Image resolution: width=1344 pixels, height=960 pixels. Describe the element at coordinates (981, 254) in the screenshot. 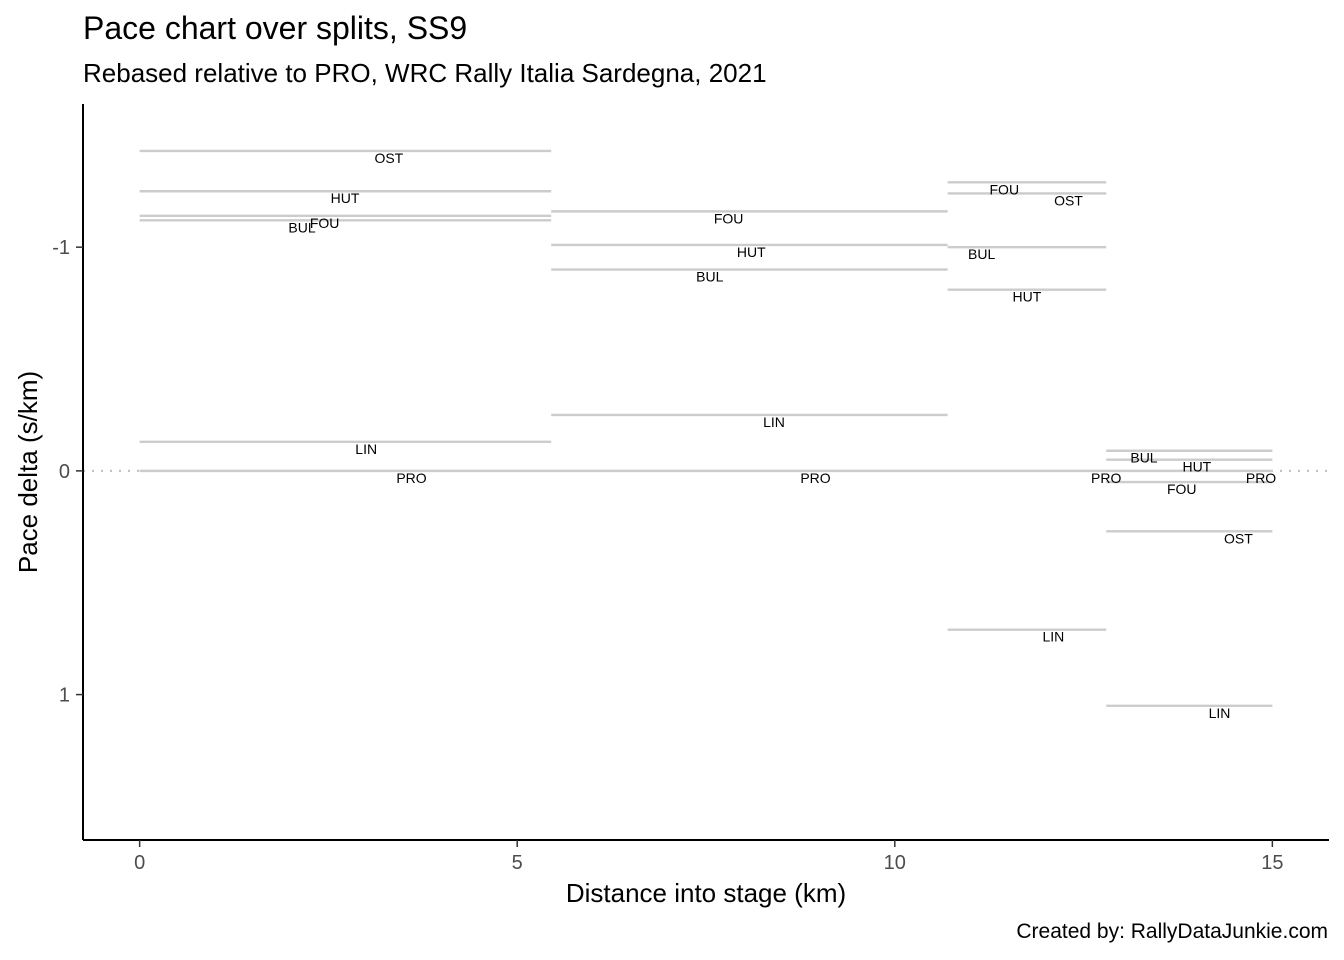

I see `segment-label-bul-13: BUL` at that location.